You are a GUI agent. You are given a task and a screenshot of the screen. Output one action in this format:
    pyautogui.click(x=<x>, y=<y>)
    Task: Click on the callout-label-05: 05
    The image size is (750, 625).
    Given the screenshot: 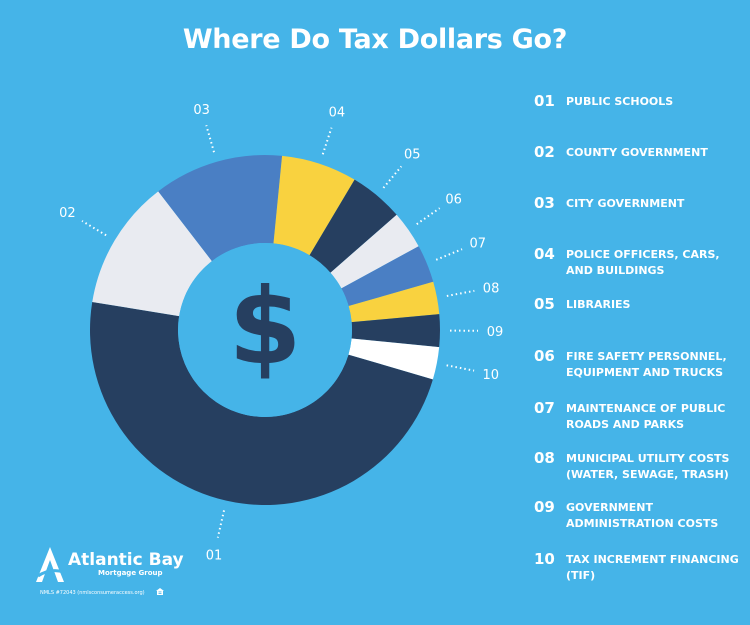 What is the action you would take?
    pyautogui.click(x=412, y=154)
    